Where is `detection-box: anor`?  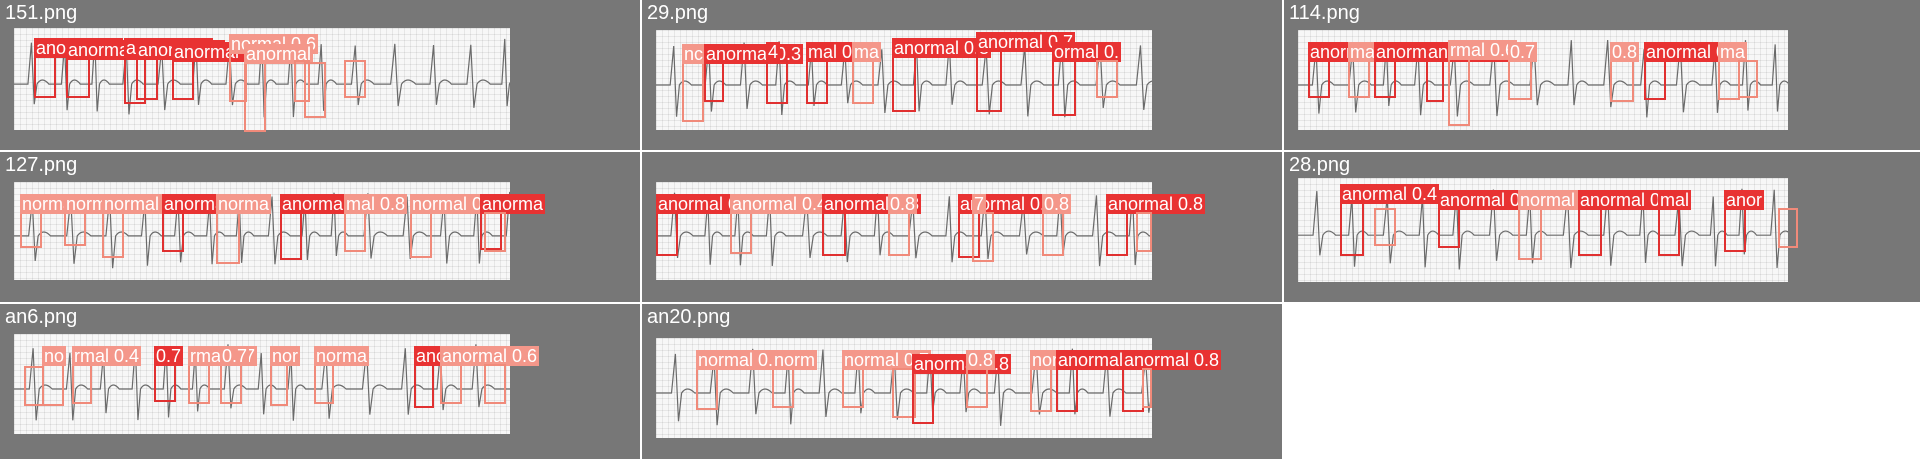
detection-box: anor is located at coordinates (1744, 221).